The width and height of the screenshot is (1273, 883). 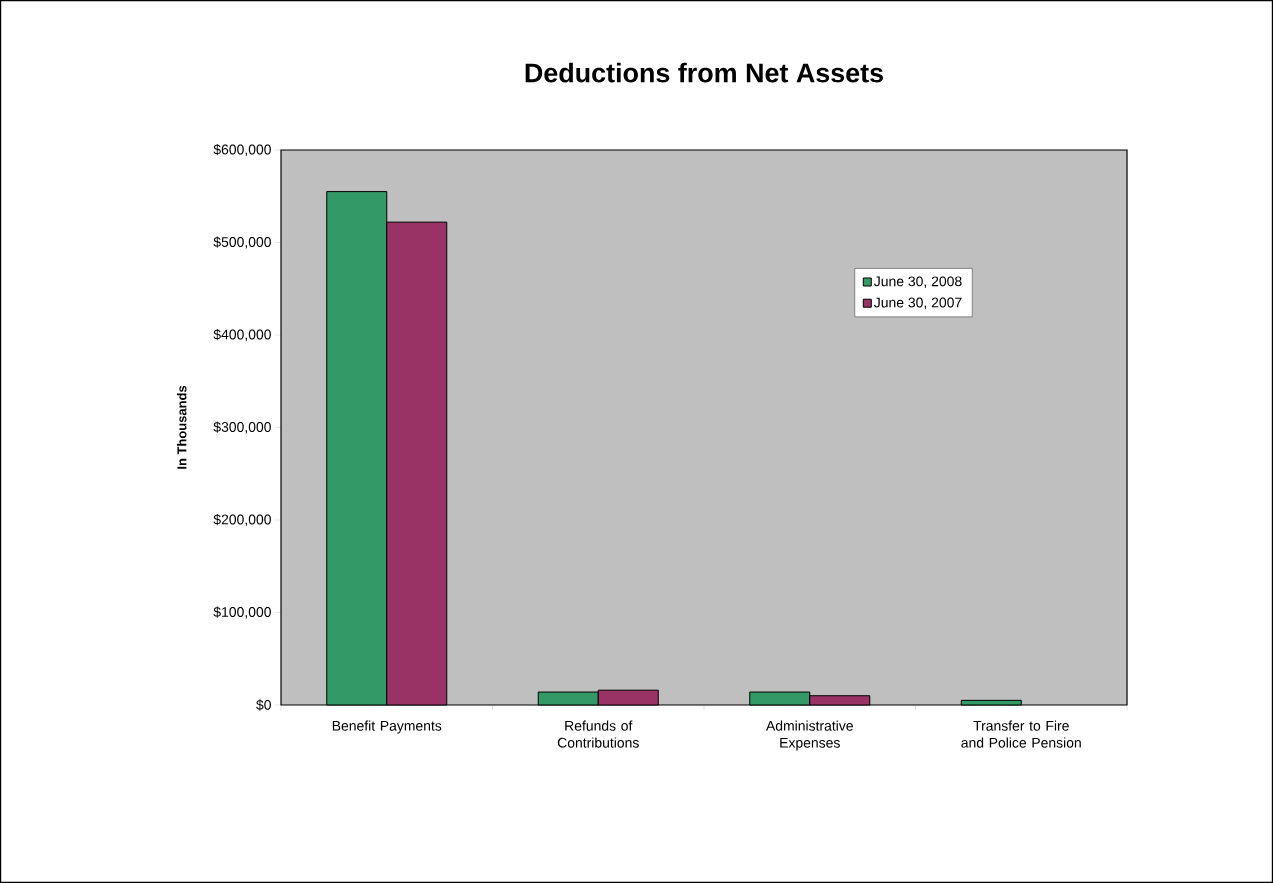 What do you see at coordinates (918, 303) in the screenshot?
I see `legend-label: June 30, 2007` at bounding box center [918, 303].